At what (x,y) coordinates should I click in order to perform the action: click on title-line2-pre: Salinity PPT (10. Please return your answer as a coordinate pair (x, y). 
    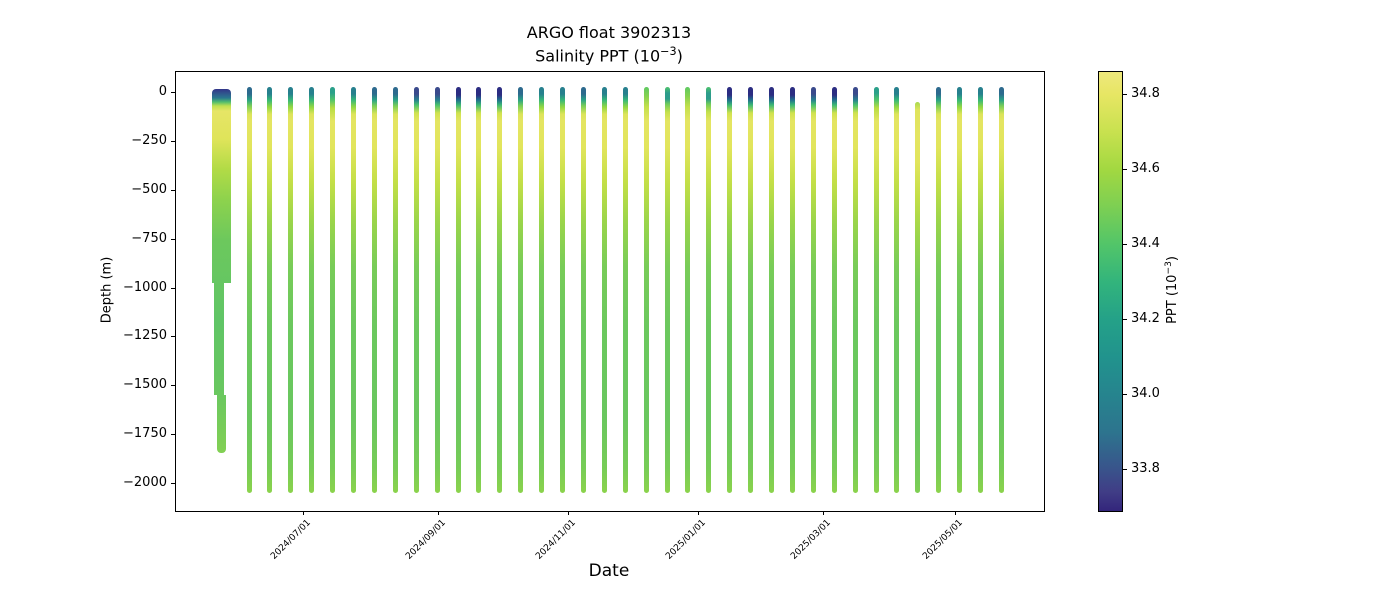
    Looking at the image, I should click on (598, 56).